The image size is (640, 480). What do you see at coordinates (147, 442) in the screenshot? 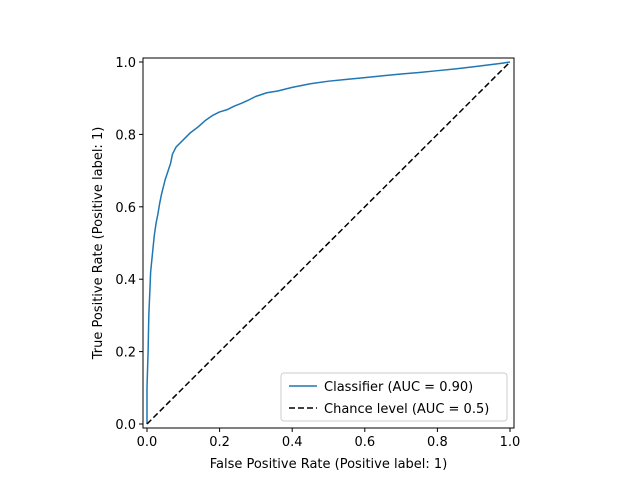
I see `x-tick-label: 0.0` at bounding box center [147, 442].